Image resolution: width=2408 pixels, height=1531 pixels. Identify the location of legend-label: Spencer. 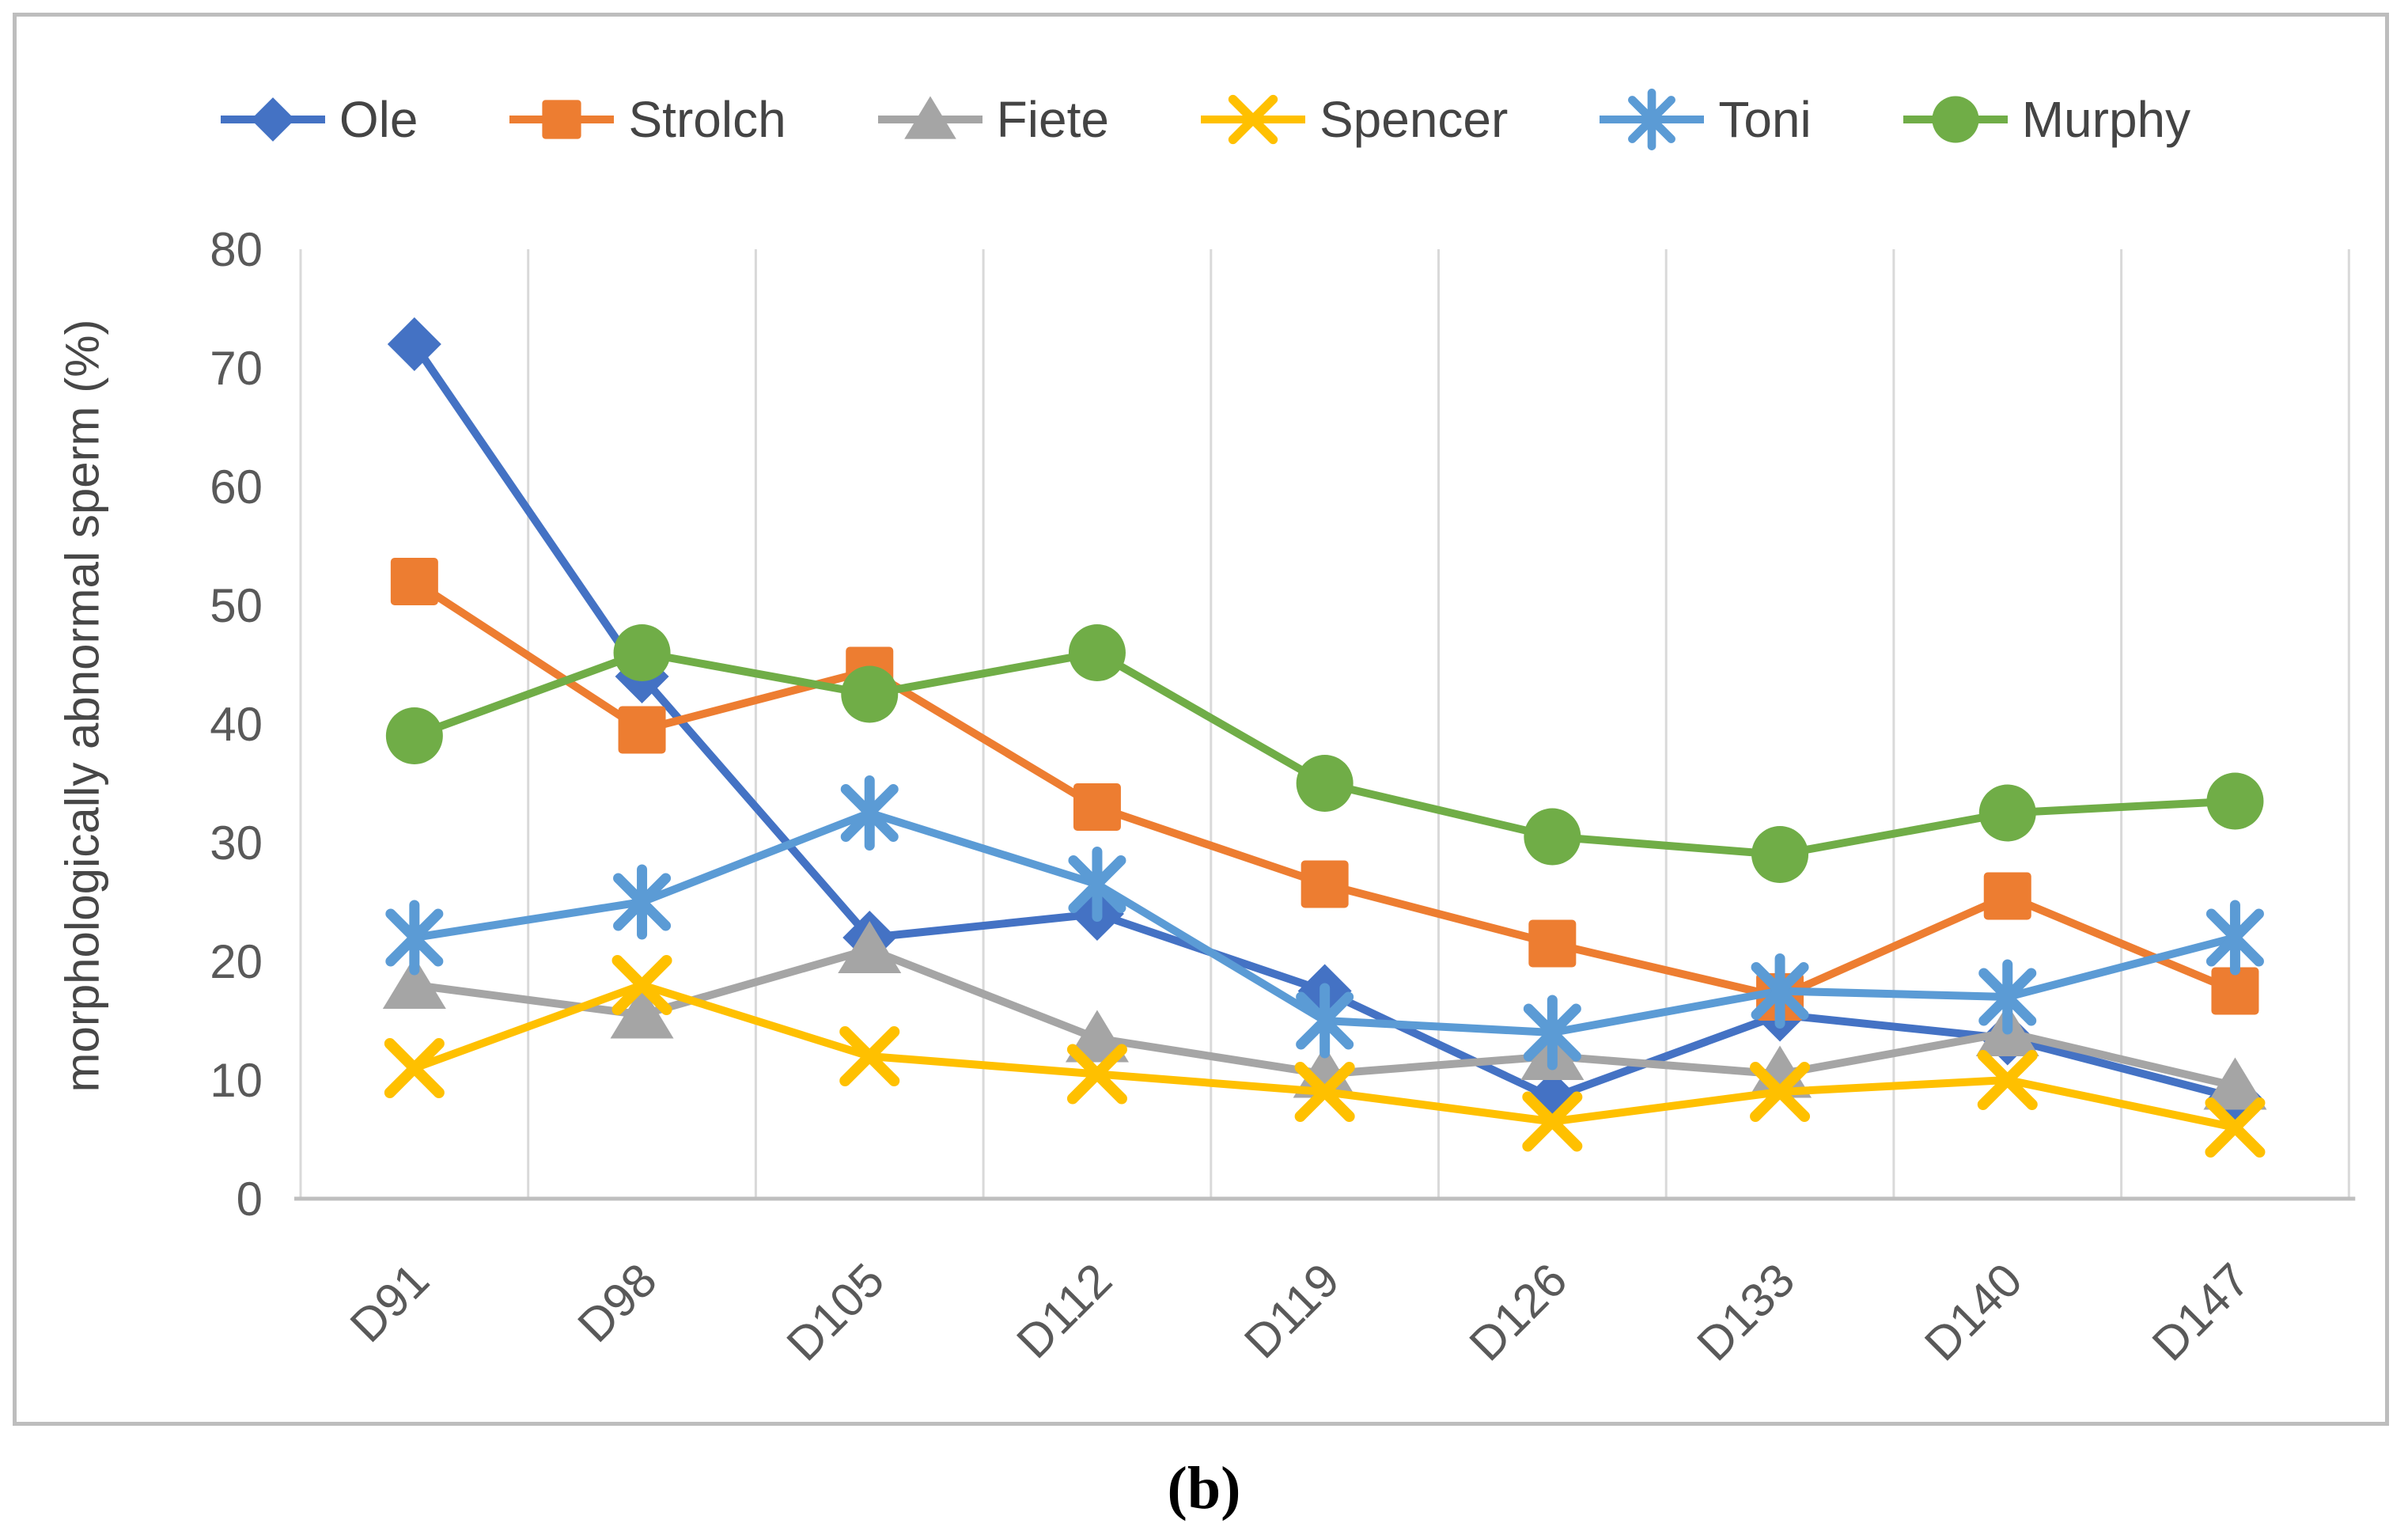
(1414, 119).